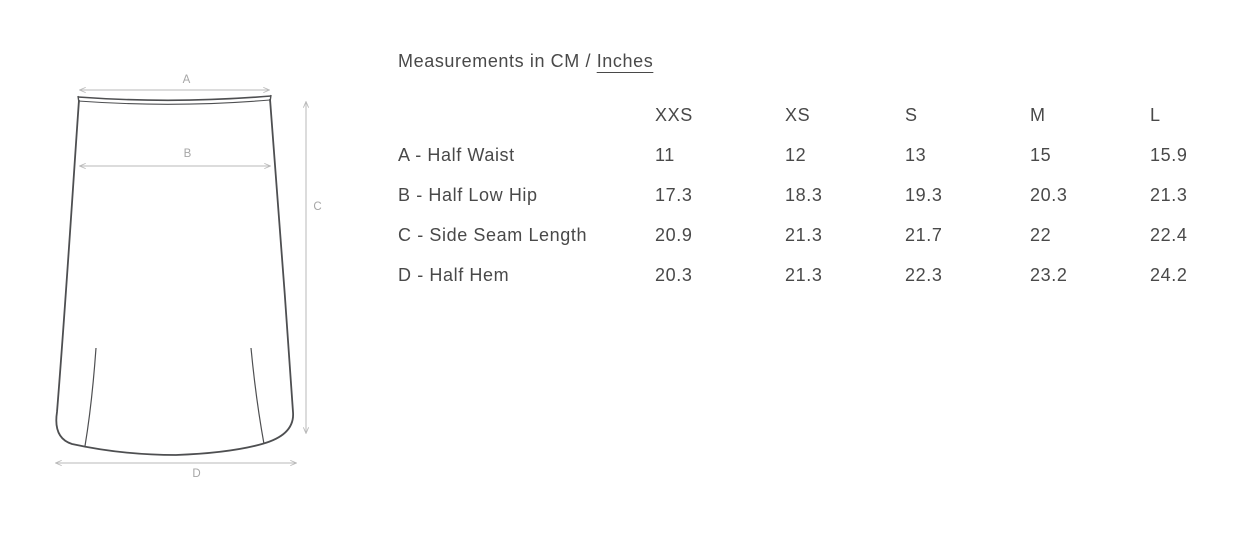 This screenshot has height=538, width=1252. Describe the element at coordinates (454, 274) in the screenshot. I see `row-label-half-hem: D - Half Hem` at that location.